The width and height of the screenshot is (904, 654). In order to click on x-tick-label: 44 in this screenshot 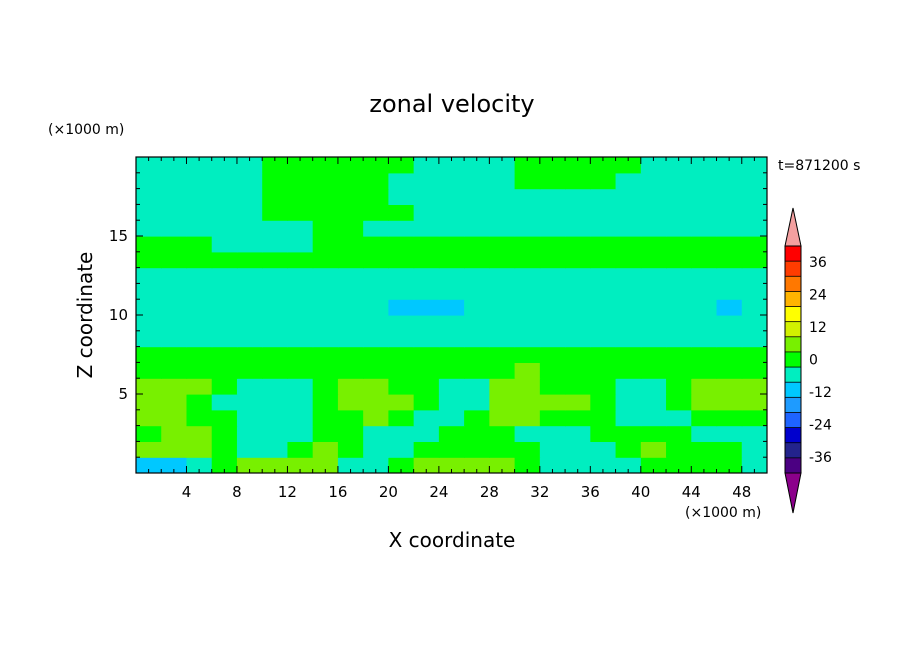, I will do `click(691, 492)`.